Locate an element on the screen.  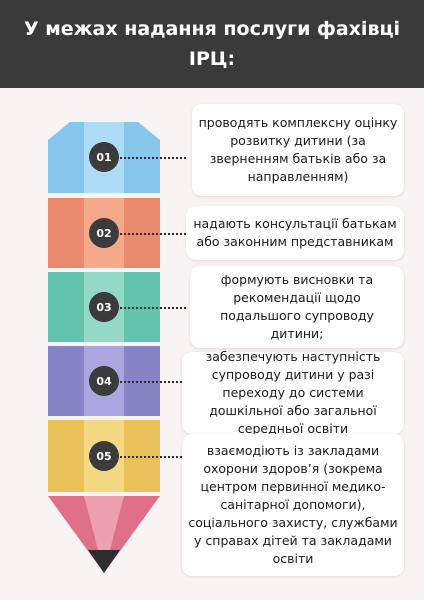
header-banner: У межах надання послуги фахівці ІРЦ: is located at coordinates (212, 44).